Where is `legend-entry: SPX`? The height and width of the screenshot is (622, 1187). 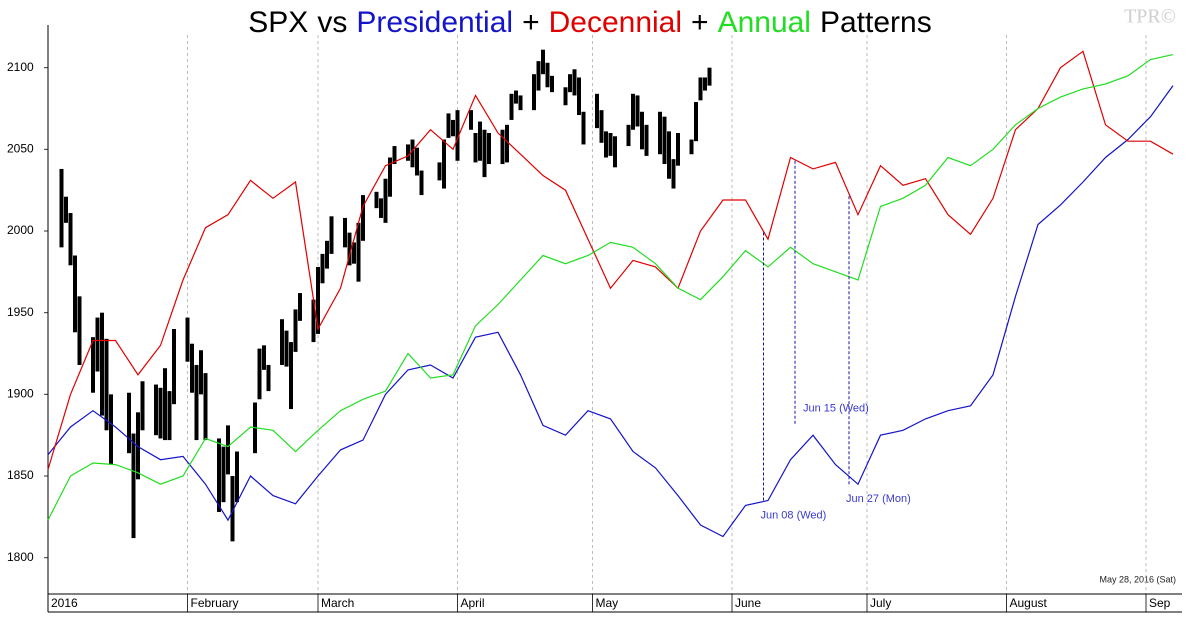 legend-entry: SPX is located at coordinates (278, 22).